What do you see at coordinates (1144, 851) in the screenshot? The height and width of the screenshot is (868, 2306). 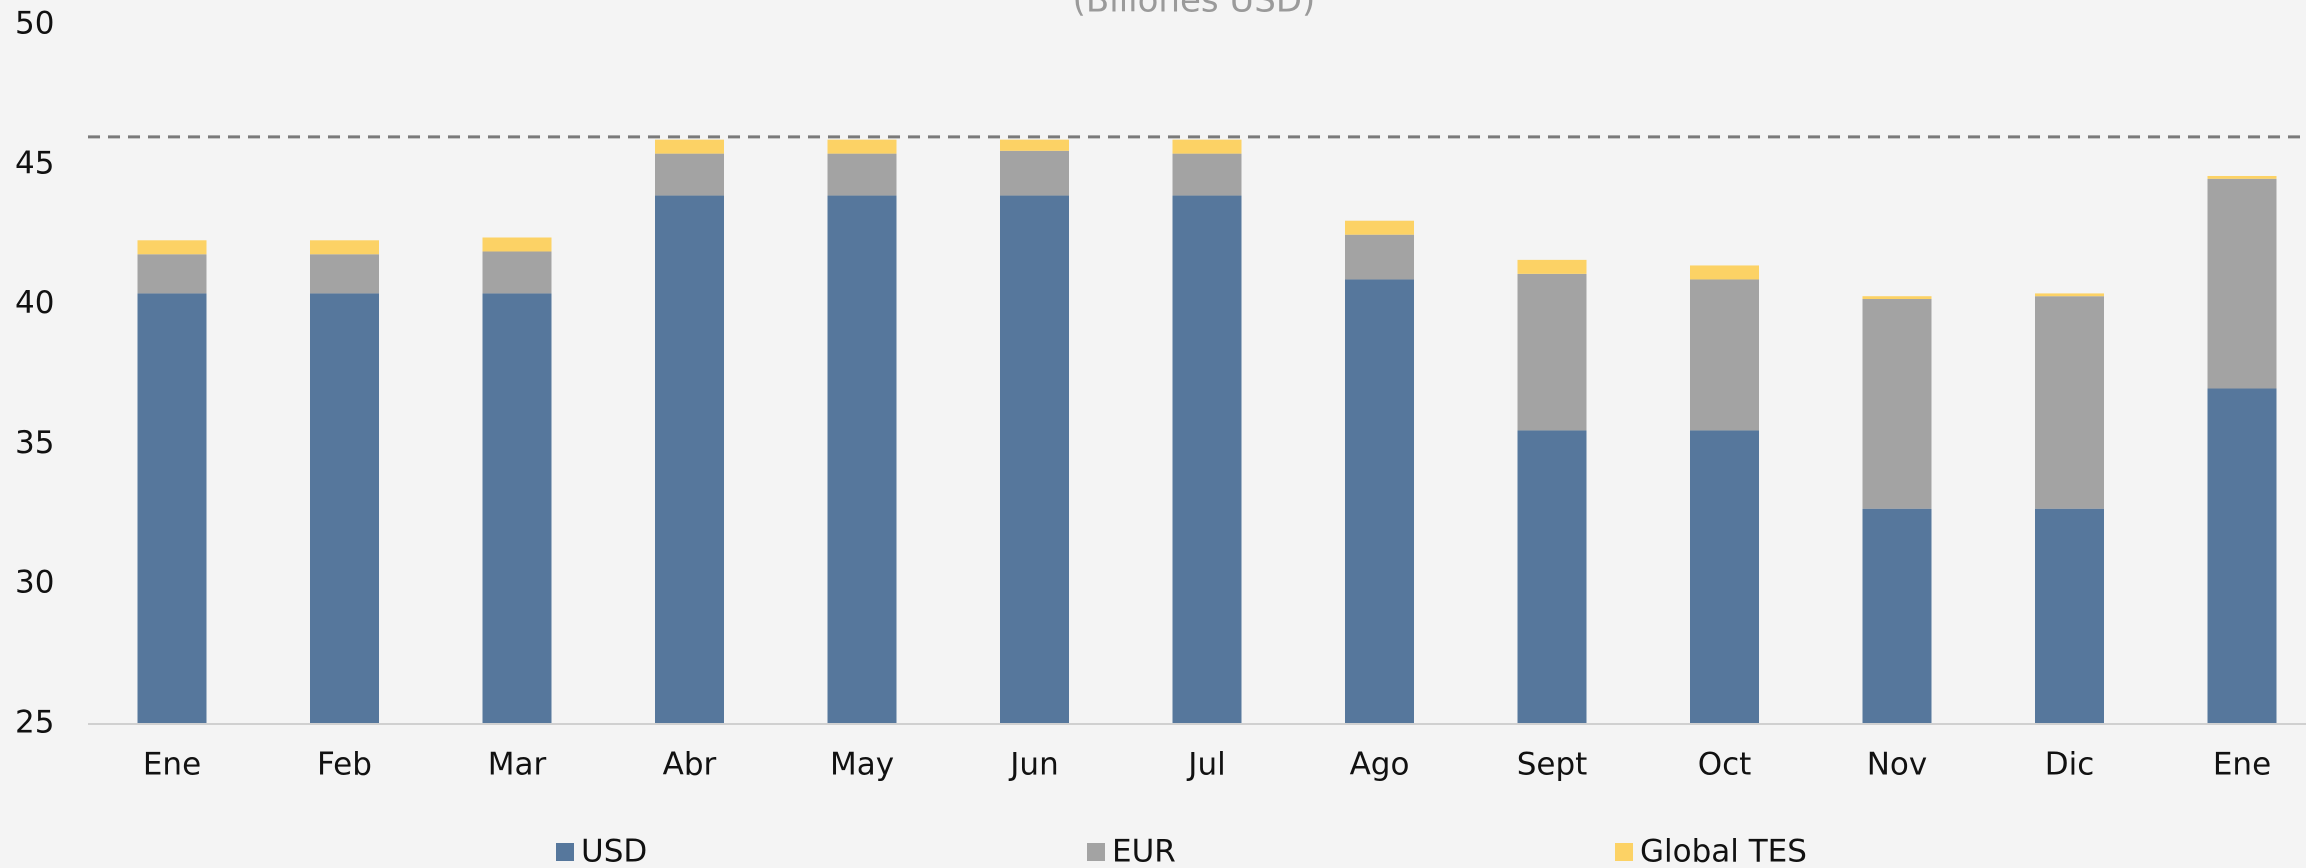 I see `legend-label: EUR` at bounding box center [1144, 851].